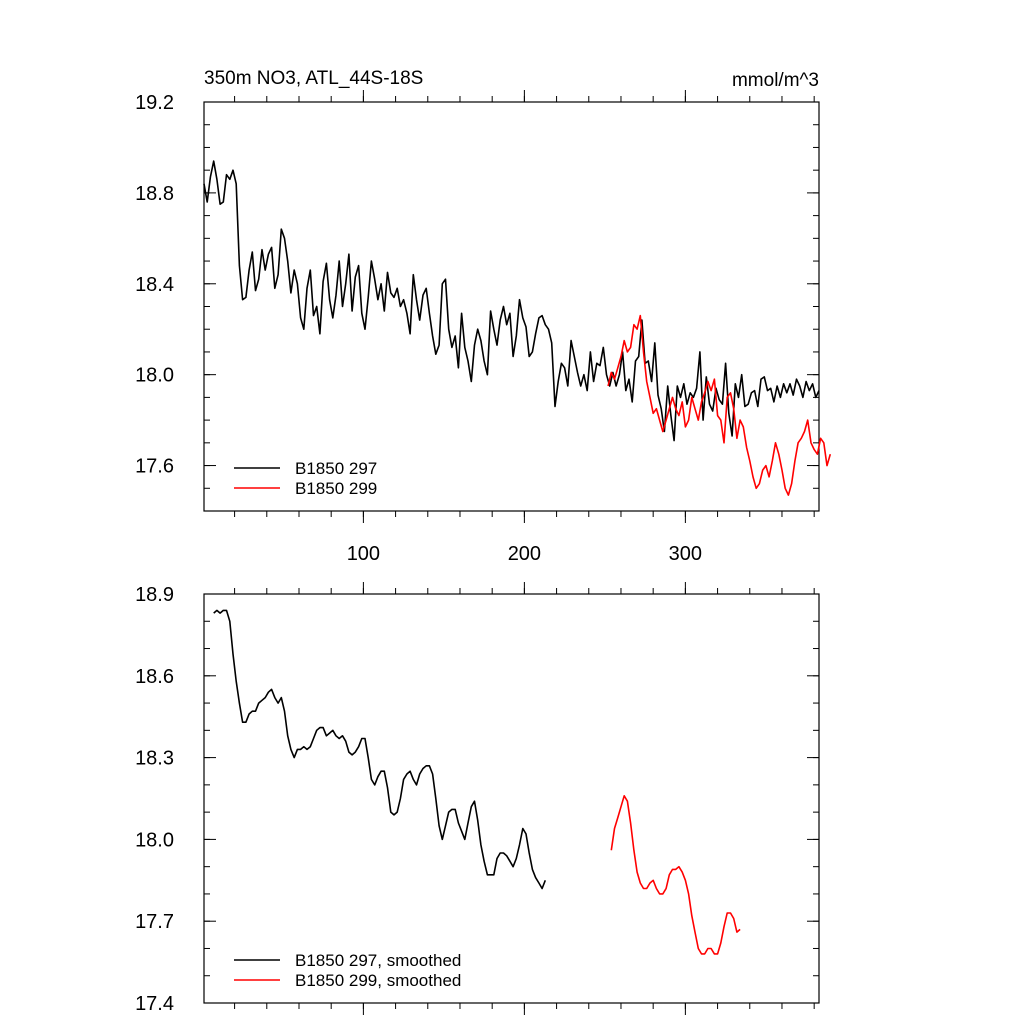 The image size is (1024, 1024). Describe the element at coordinates (154, 194) in the screenshot. I see `y-tick-label: 18.8` at that location.